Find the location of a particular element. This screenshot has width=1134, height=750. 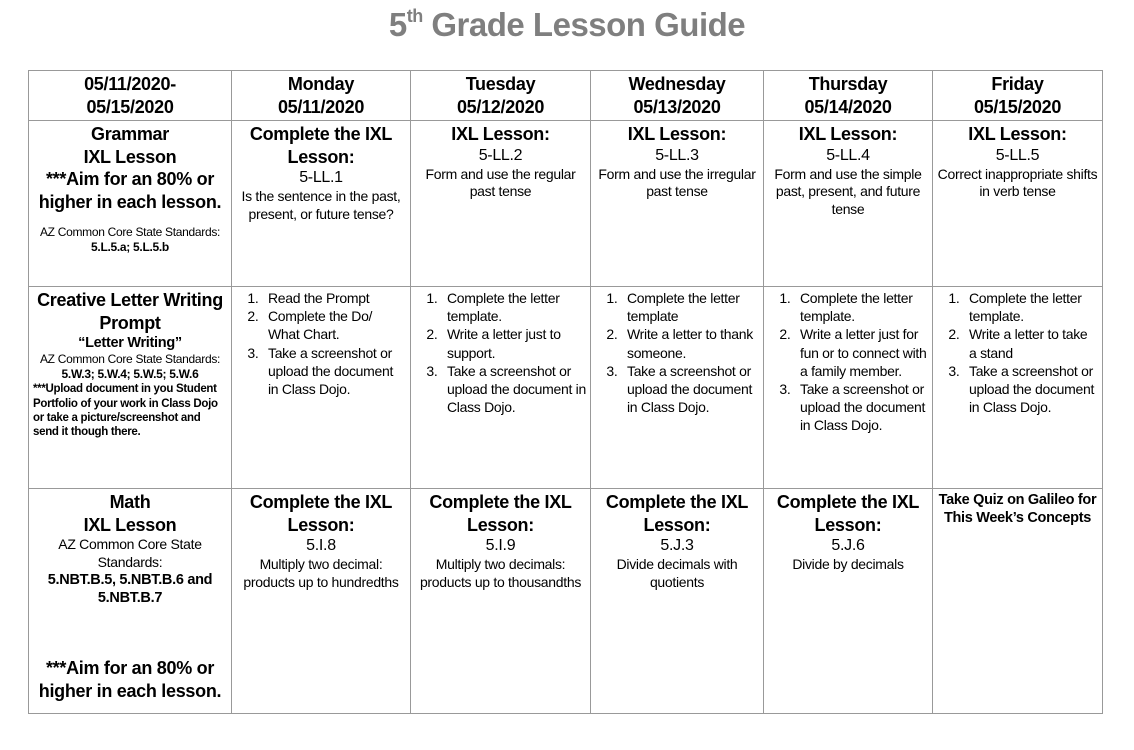

day-header: Tuesday 05/12/2020 is located at coordinates (500, 95).